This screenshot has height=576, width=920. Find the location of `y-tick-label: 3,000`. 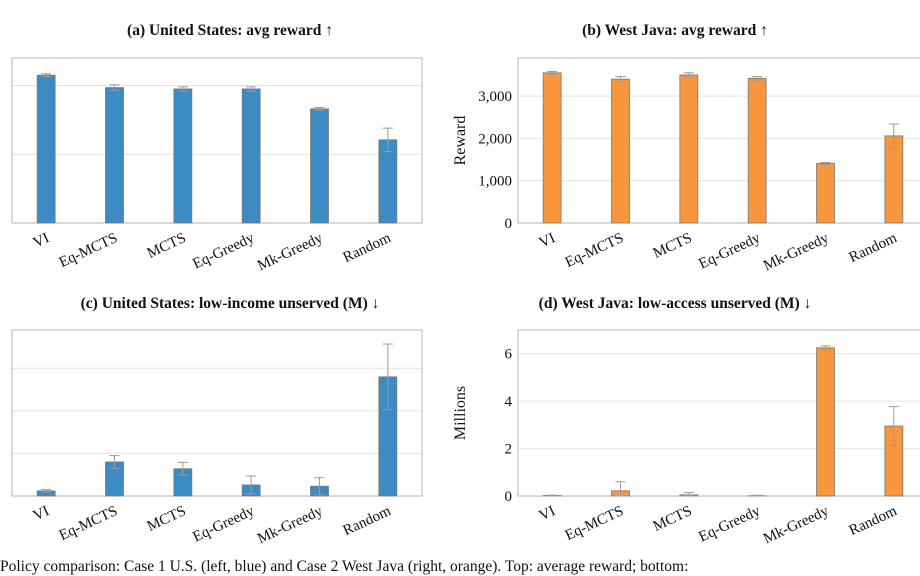

y-tick-label: 3,000 is located at coordinates (495, 97).